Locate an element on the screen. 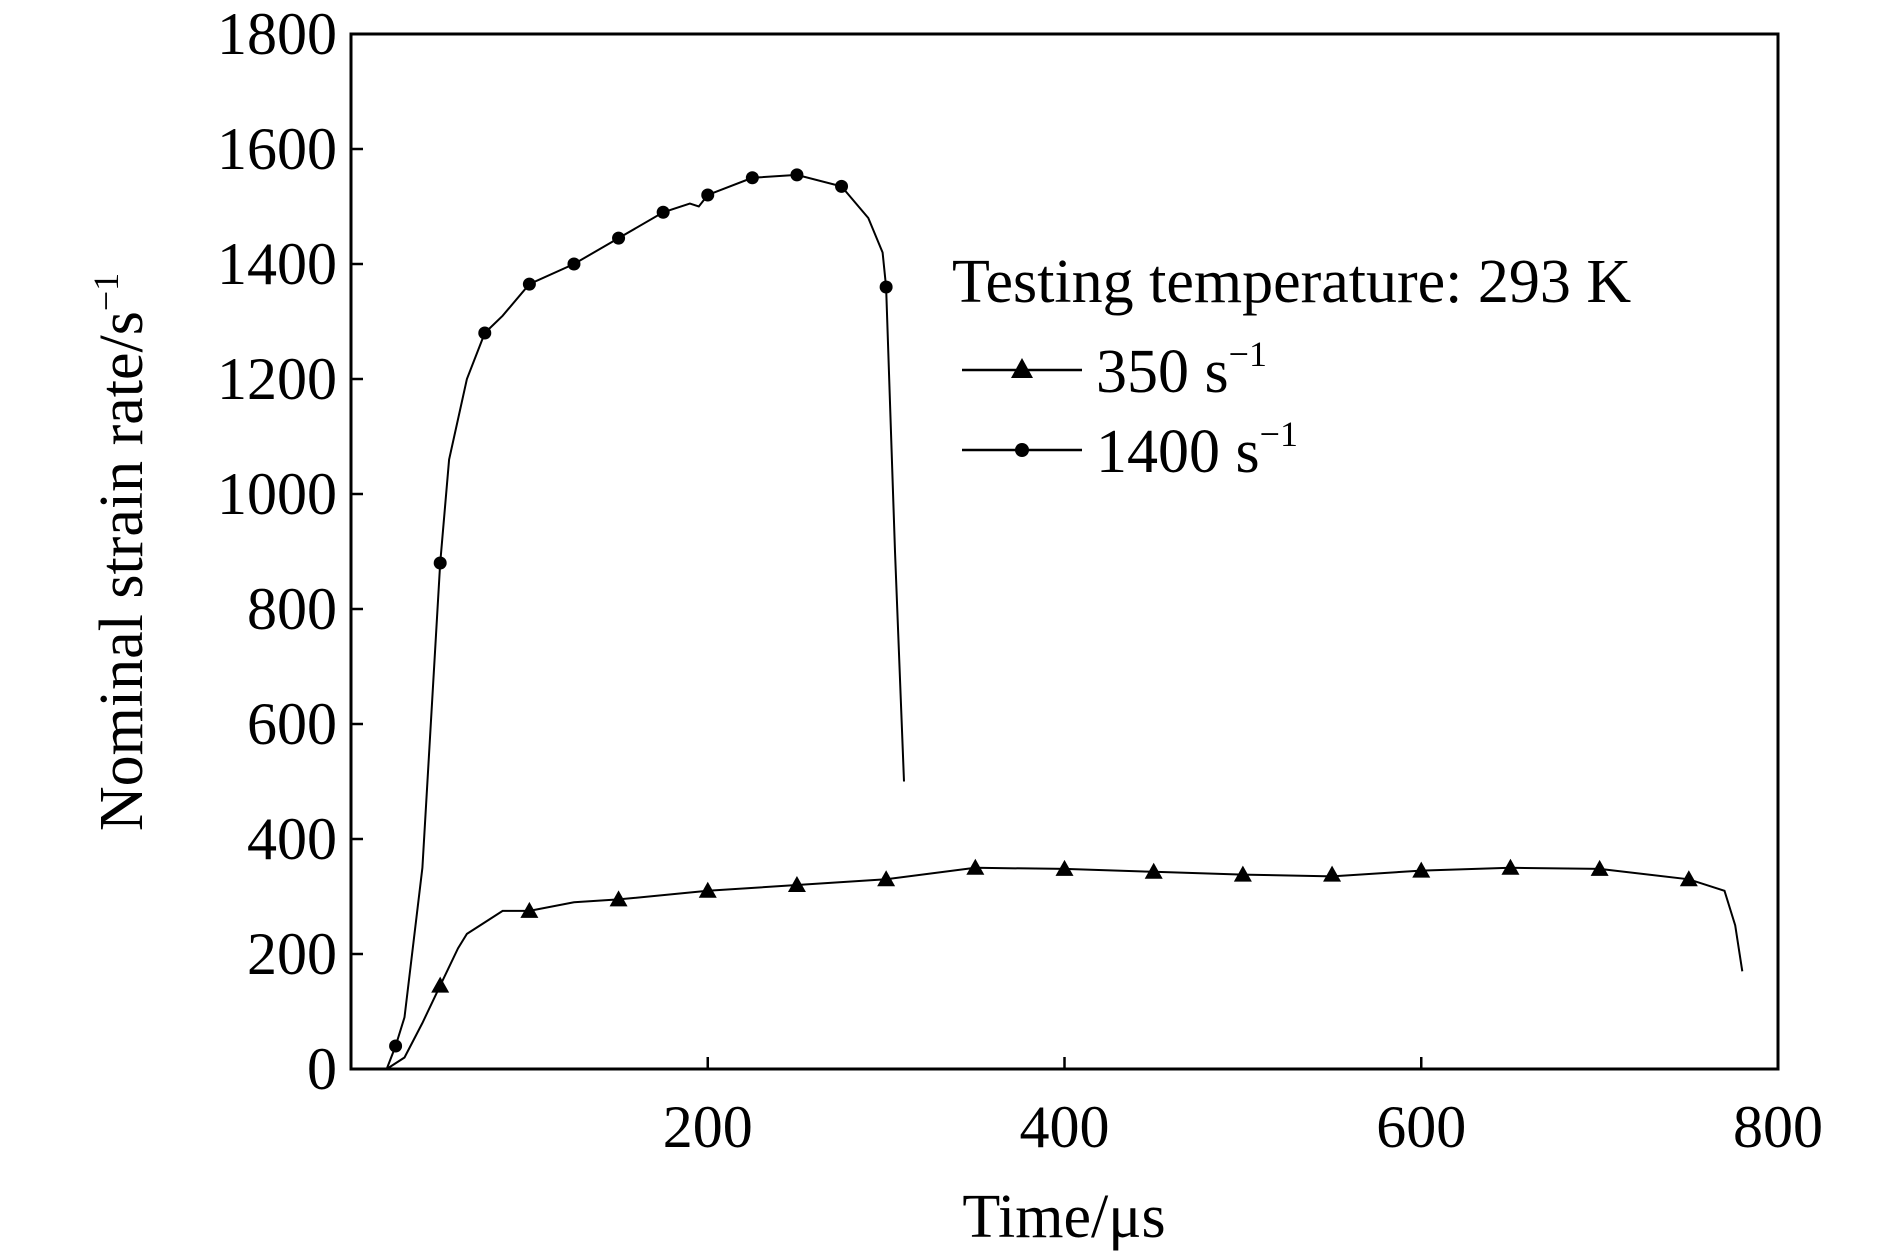  x-axis-label: Time/μs is located at coordinates (1063, 1217).